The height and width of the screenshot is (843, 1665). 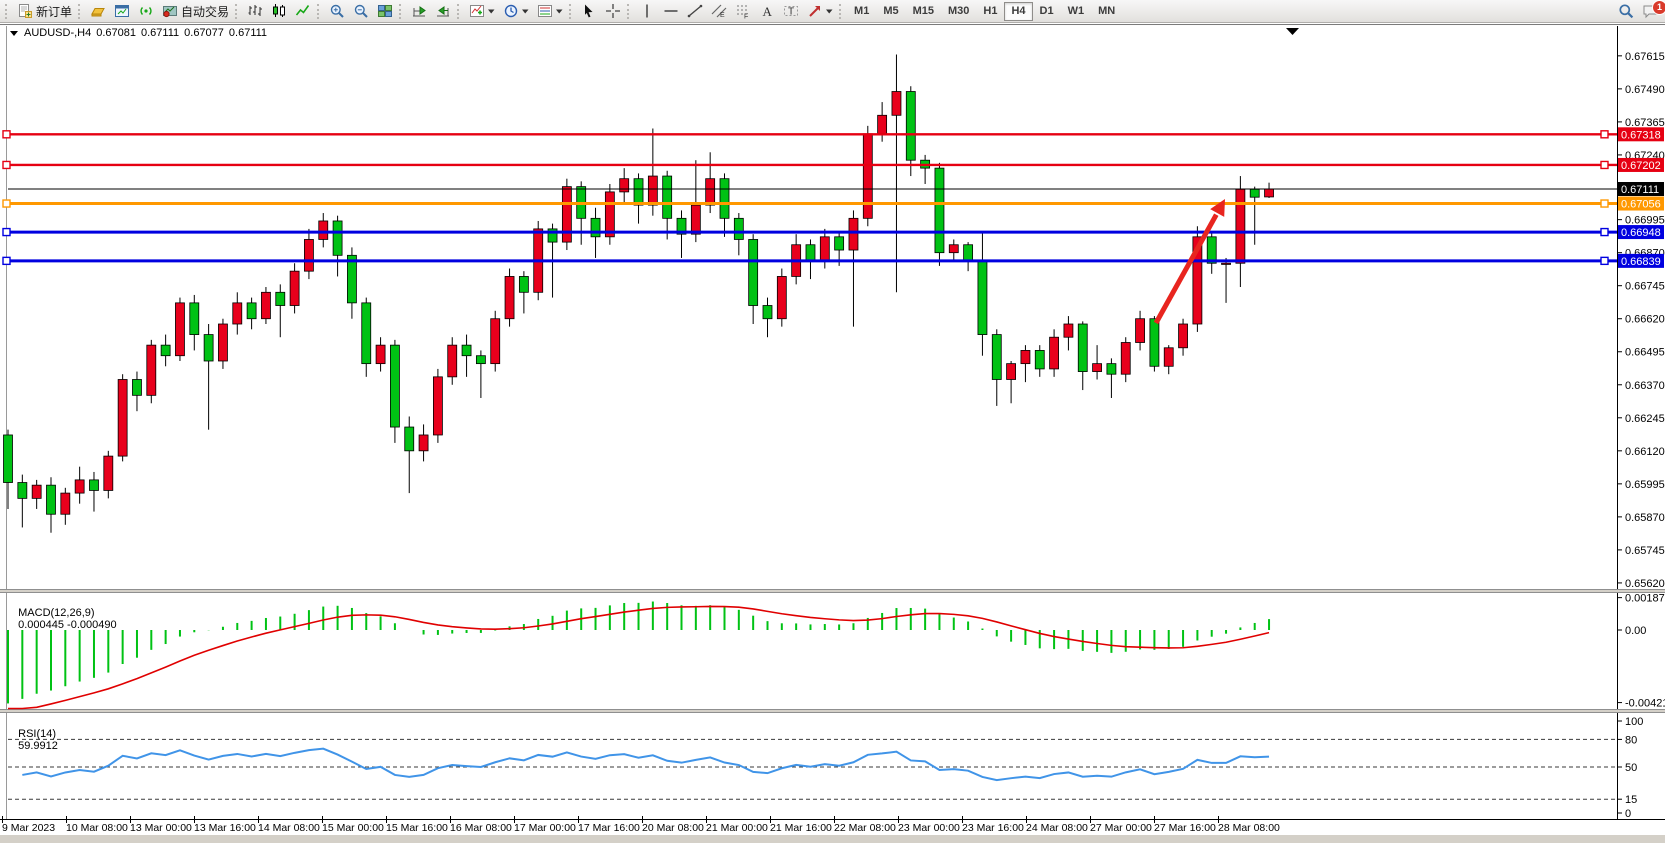 I want to click on text-button: A, so click(x=767, y=11).